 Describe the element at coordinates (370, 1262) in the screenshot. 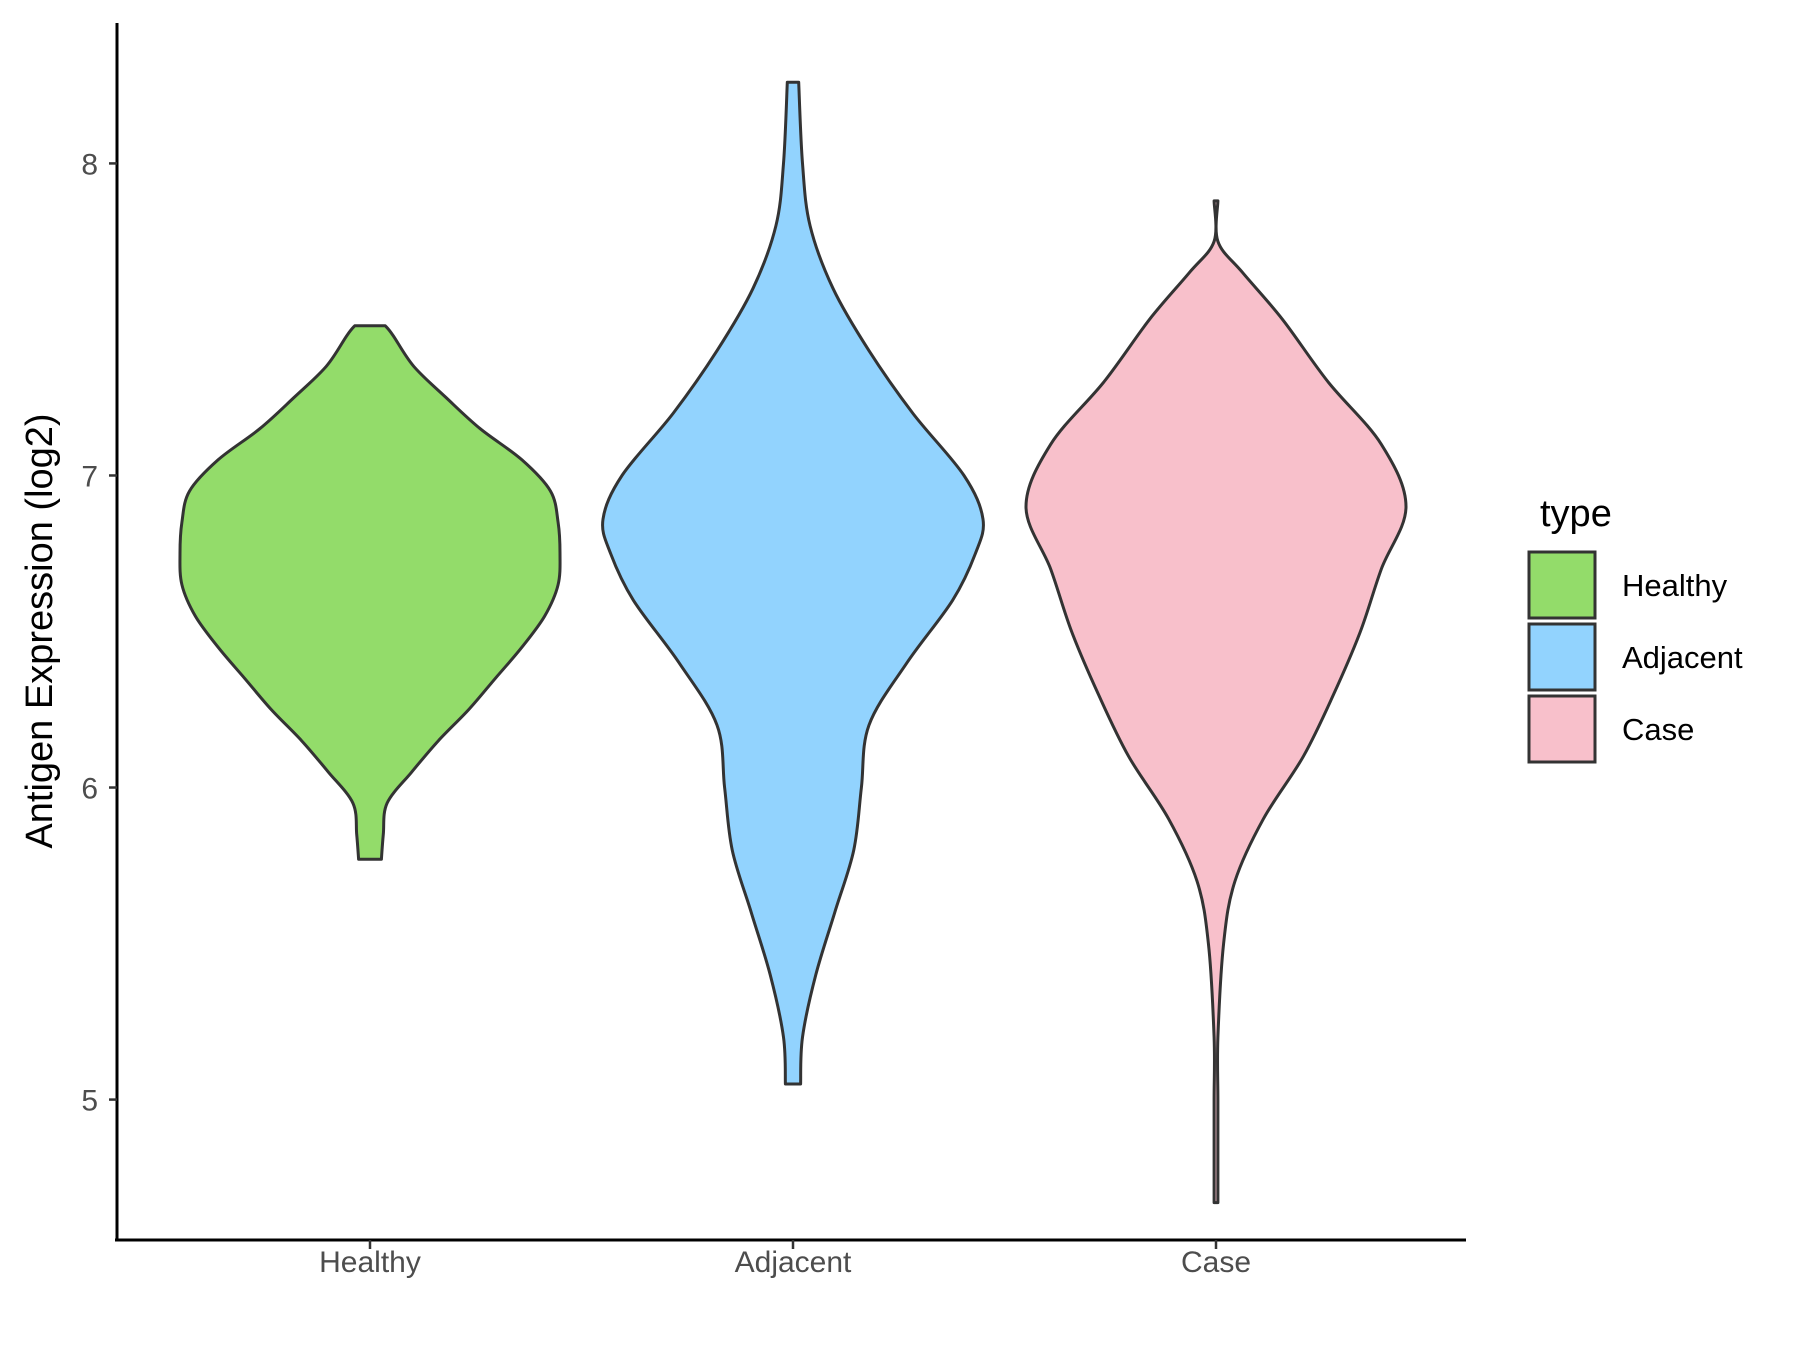

I see `x-tick-label-healthy: Healthy` at that location.